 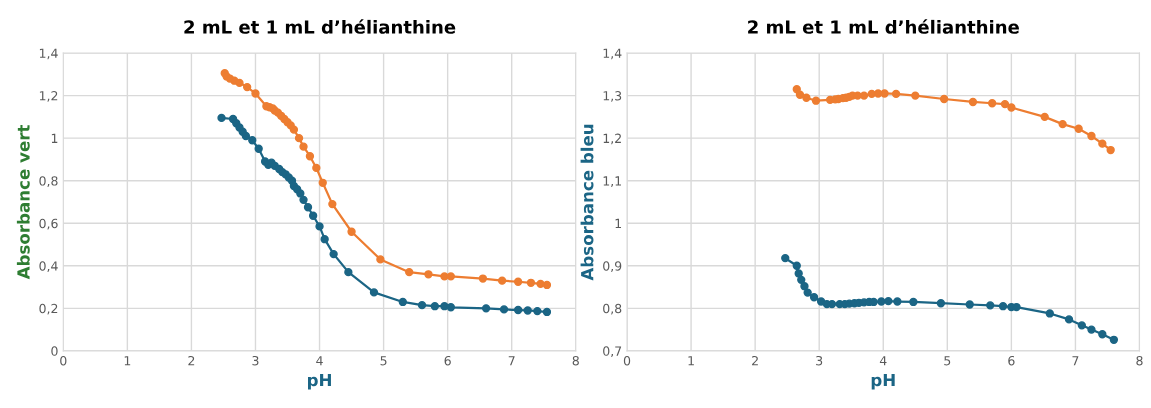 What do you see at coordinates (54, 351) in the screenshot?
I see `y-tick-label: 0` at bounding box center [54, 351].